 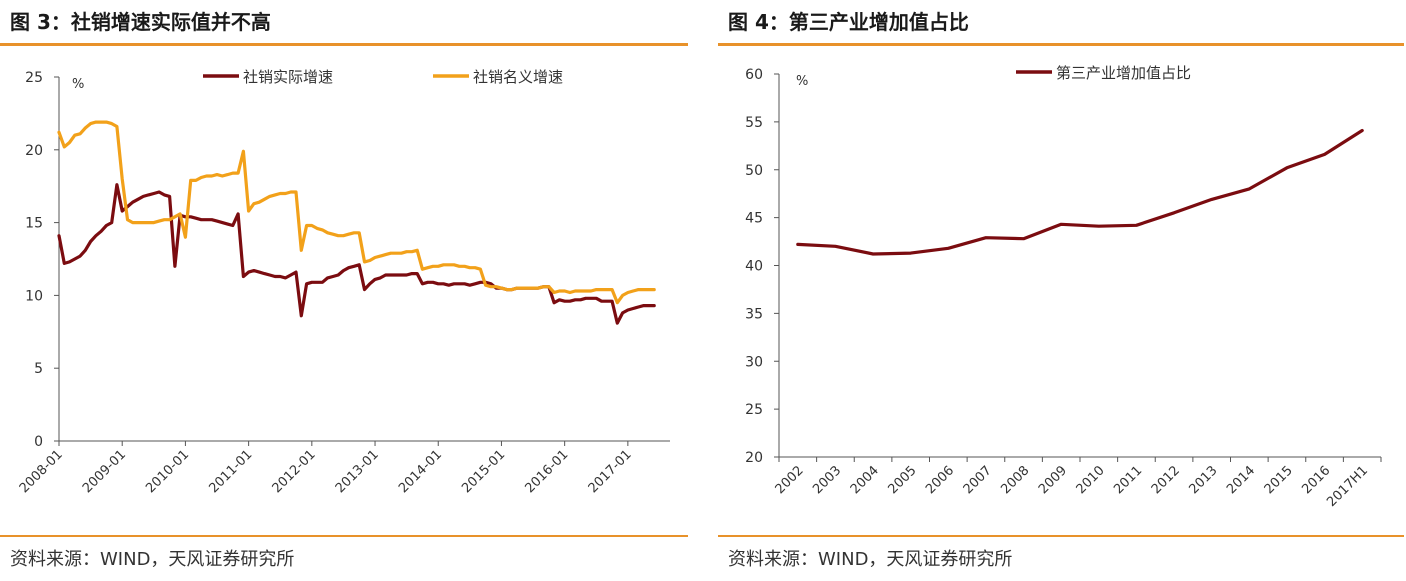 I want to click on legend-label: 社销实际增速, so click(x=288, y=77).